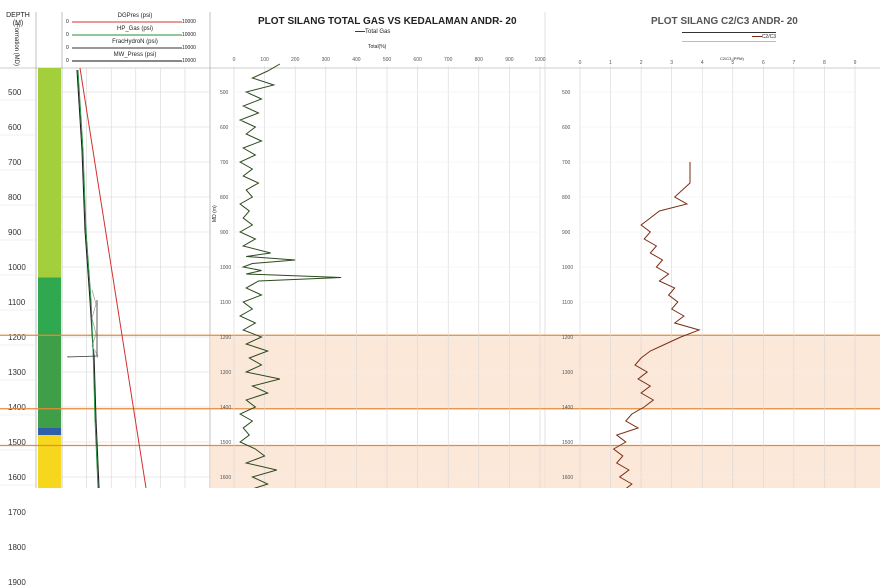  I want to click on total-gas-x-tick: 600, so click(417, 60).